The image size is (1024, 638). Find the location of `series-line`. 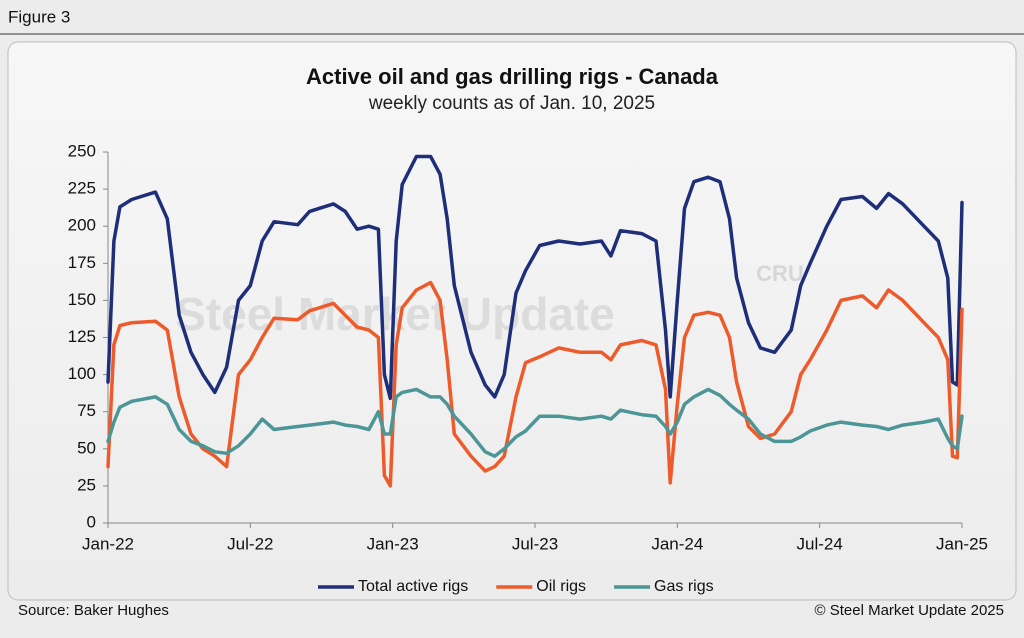

series-line is located at coordinates (535, 422).